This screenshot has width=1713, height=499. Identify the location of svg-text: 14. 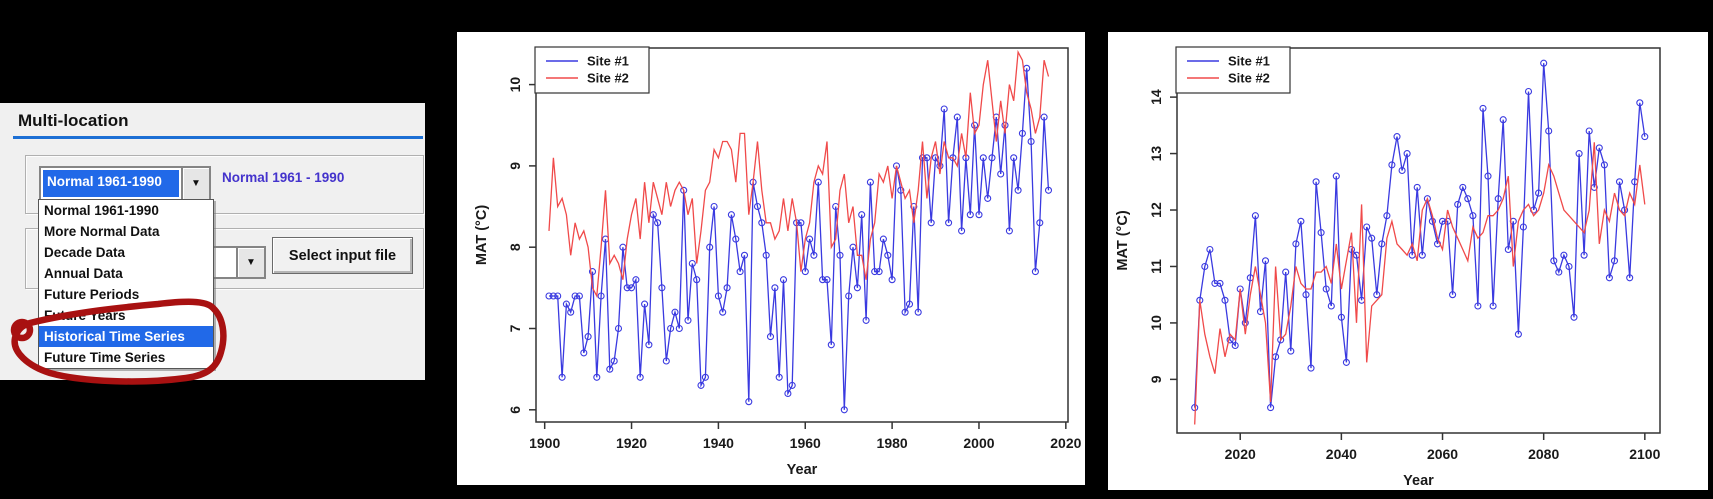
(1156, 97).